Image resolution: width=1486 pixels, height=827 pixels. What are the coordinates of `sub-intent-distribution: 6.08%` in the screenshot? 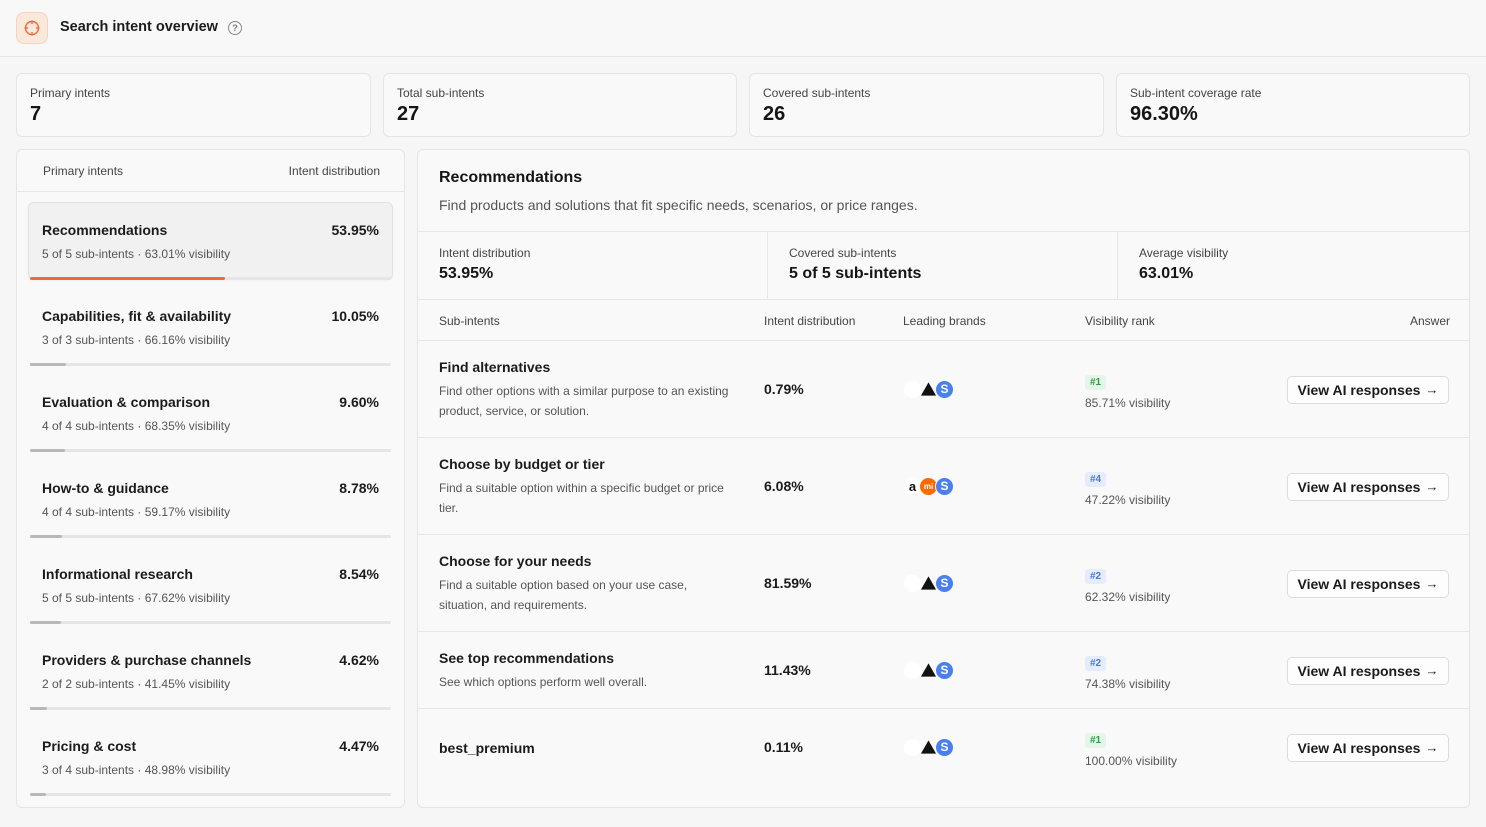 It's located at (784, 485).